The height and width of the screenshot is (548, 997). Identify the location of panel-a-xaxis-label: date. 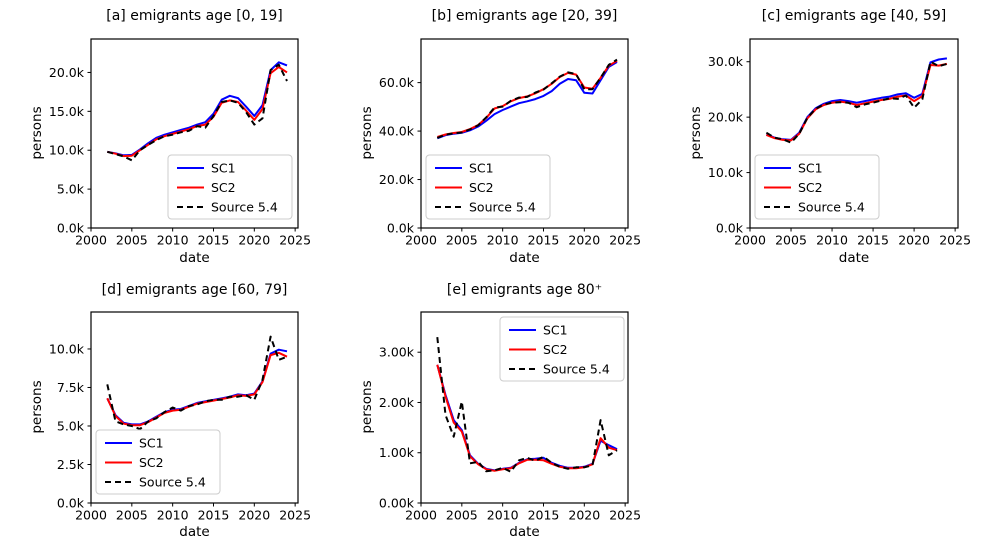
(194, 258).